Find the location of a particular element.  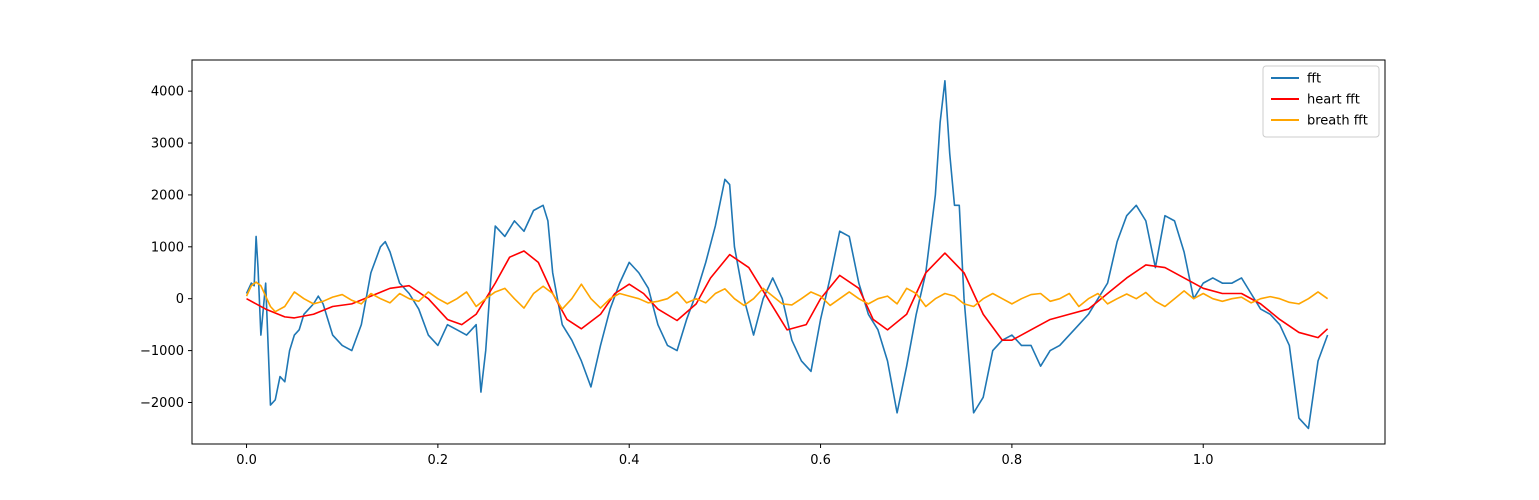

legend-label: heart fft is located at coordinates (1333, 100).